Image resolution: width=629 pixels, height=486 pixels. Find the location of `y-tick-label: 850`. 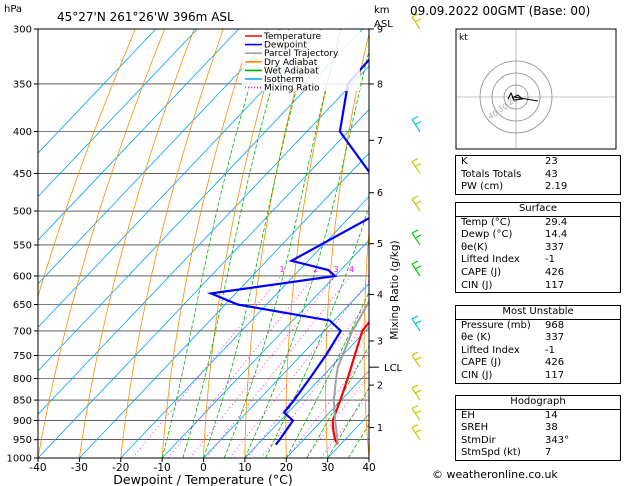

y-tick-label: 850 is located at coordinates (22, 401).